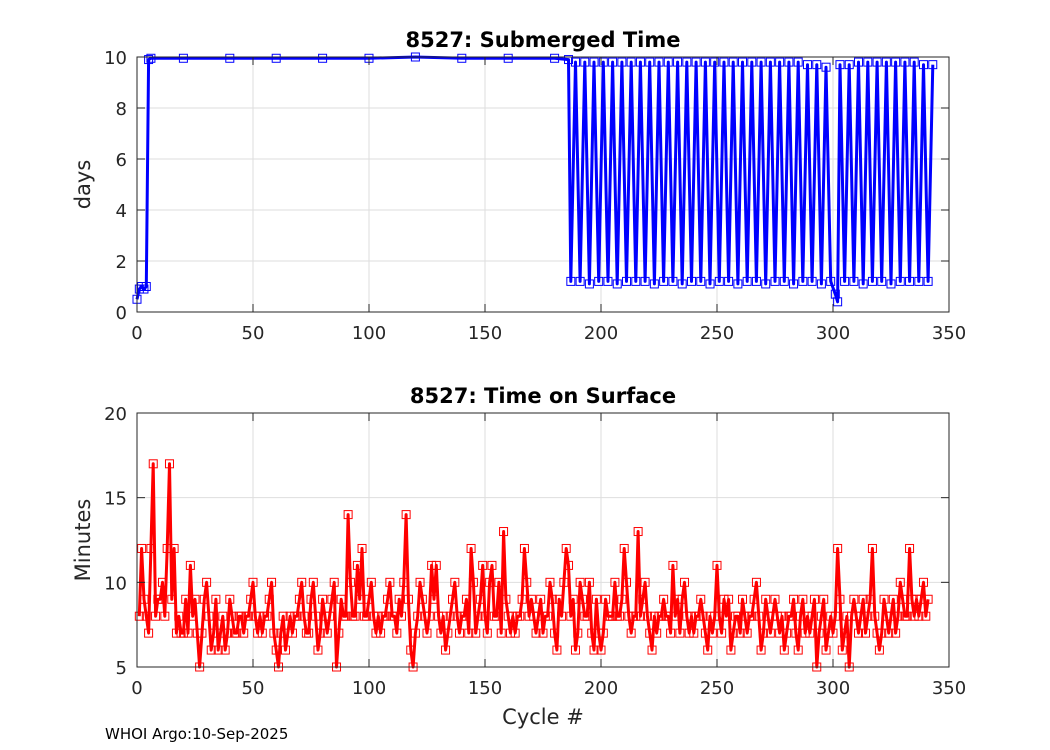 The image size is (1050, 750). What do you see at coordinates (369, 333) in the screenshot?
I see `x-tick-label: 100` at bounding box center [369, 333].